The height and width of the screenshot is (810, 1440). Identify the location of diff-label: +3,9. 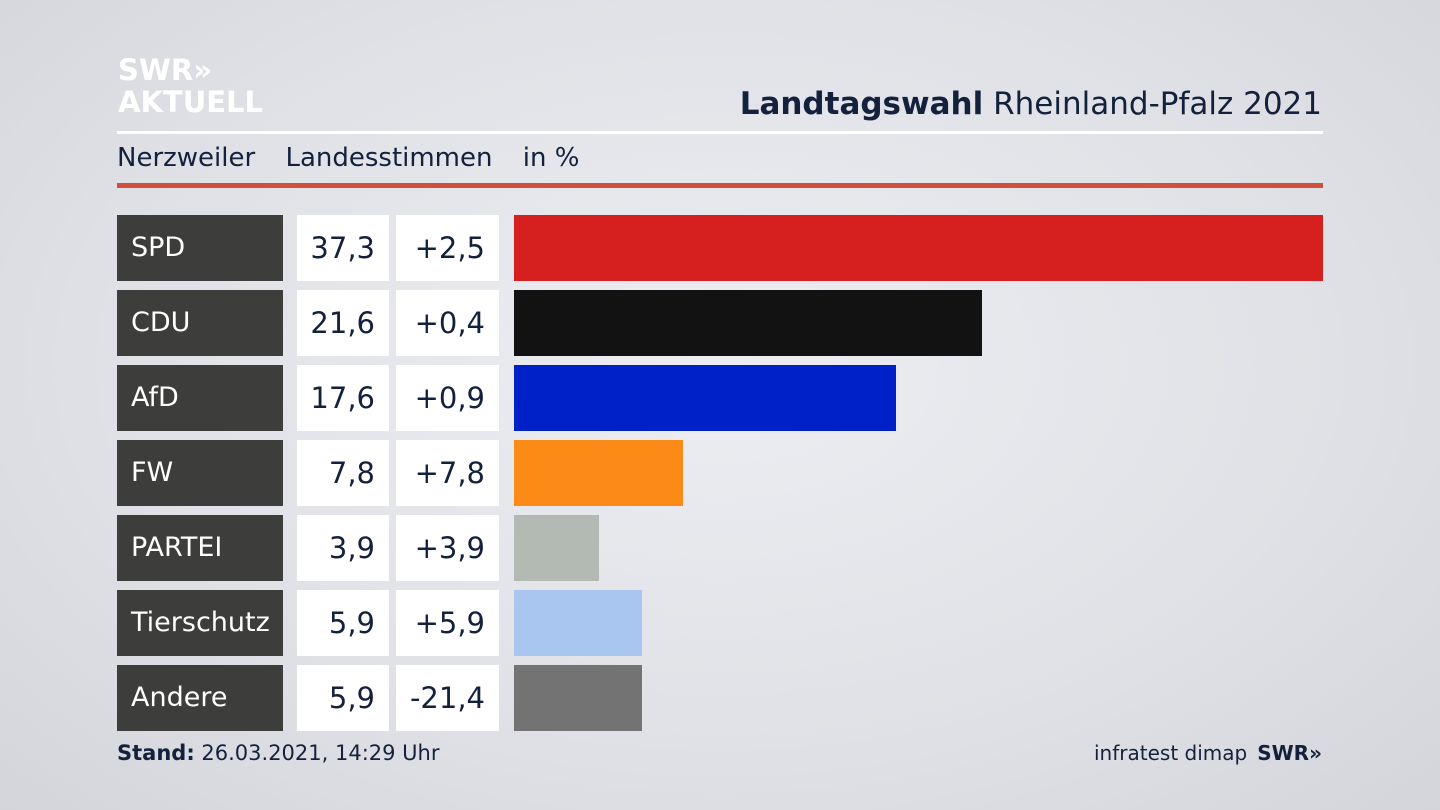
(447, 548).